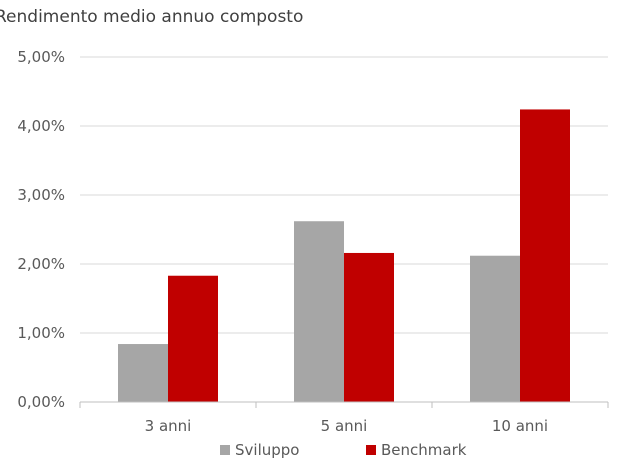  I want to click on x-category-label: 5 anni, so click(344, 426).